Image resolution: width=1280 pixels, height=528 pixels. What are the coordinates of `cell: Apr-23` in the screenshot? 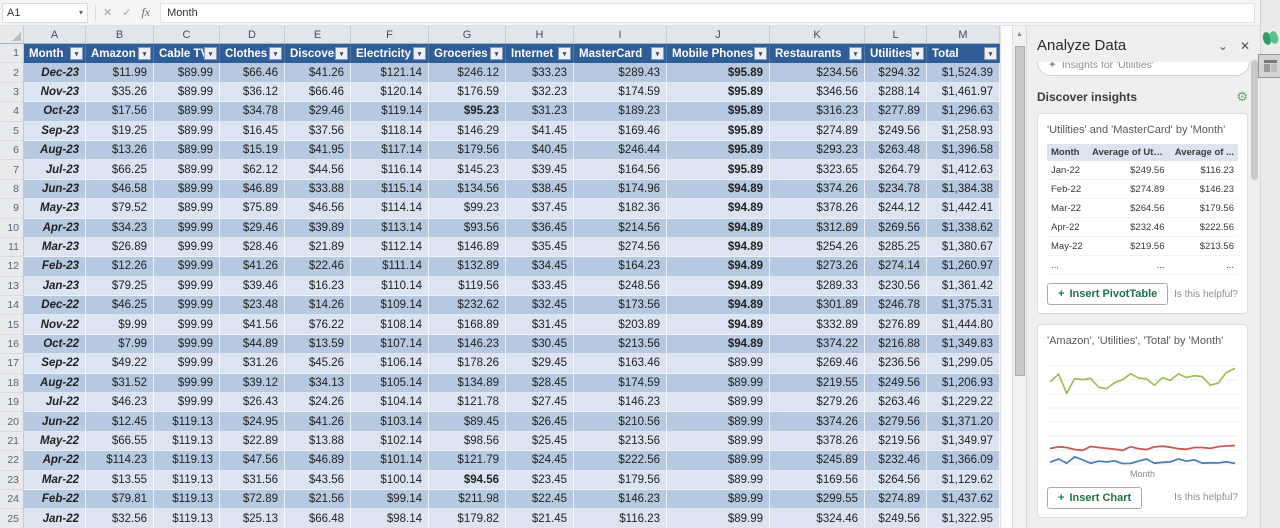 It's located at (55, 228).